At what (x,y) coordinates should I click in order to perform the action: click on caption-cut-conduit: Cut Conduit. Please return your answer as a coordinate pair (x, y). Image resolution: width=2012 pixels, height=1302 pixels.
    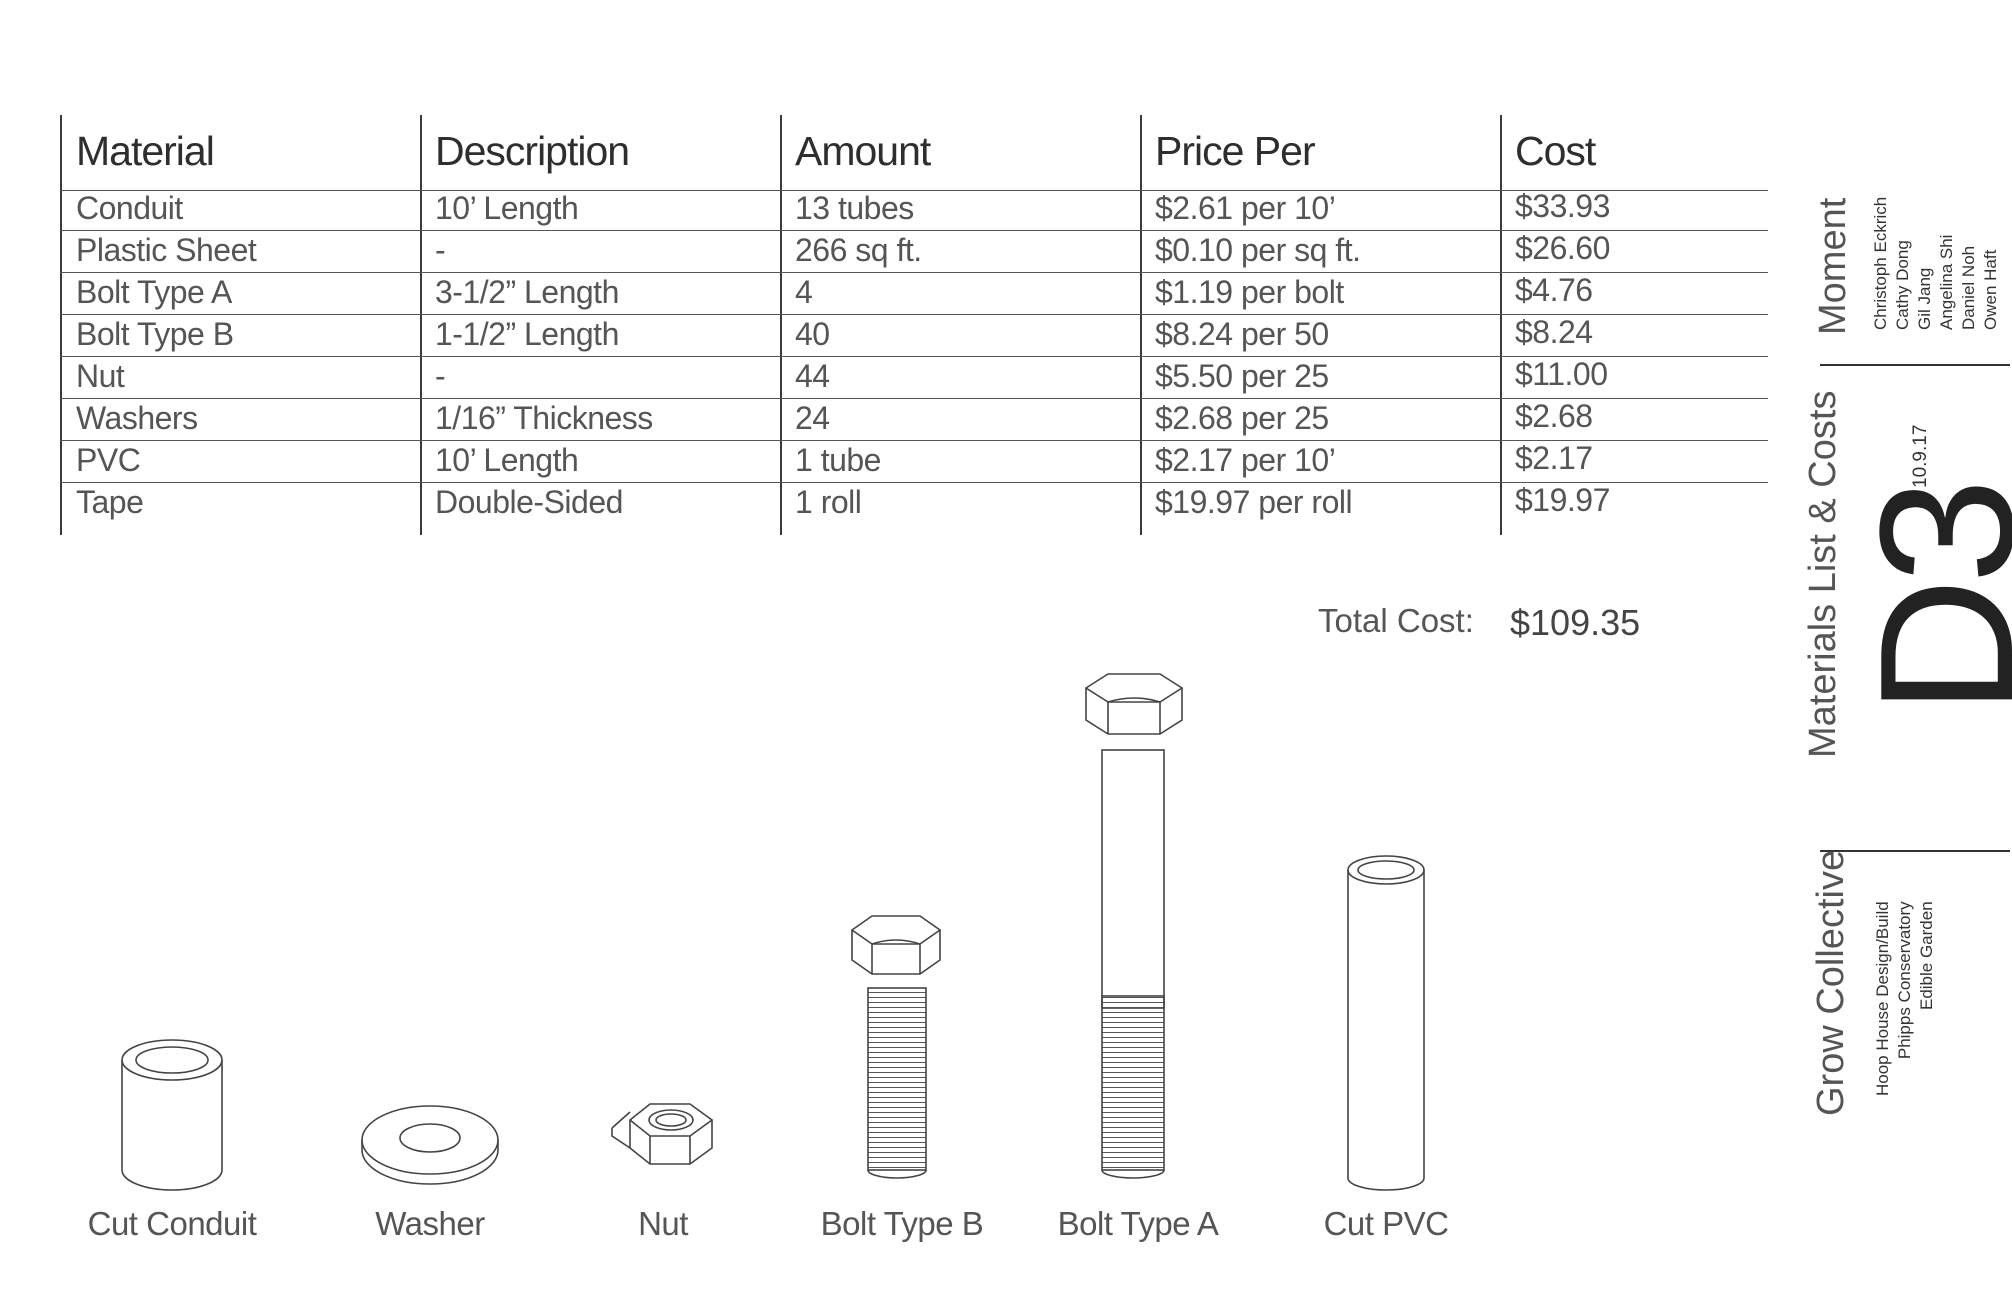
    Looking at the image, I should click on (172, 1223).